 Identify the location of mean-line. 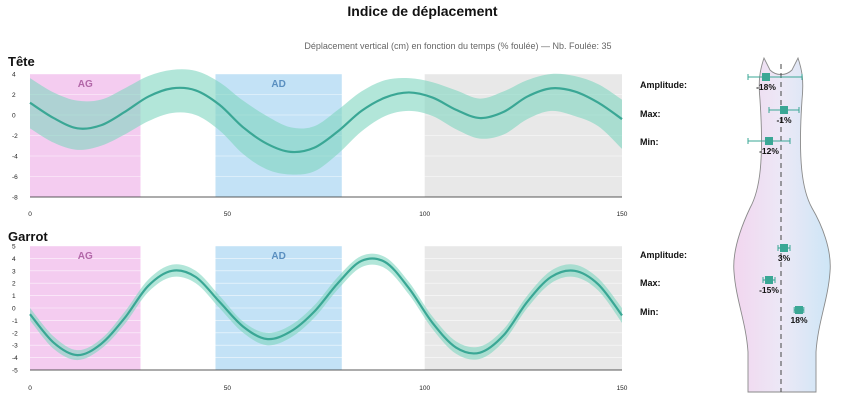
(326, 120).